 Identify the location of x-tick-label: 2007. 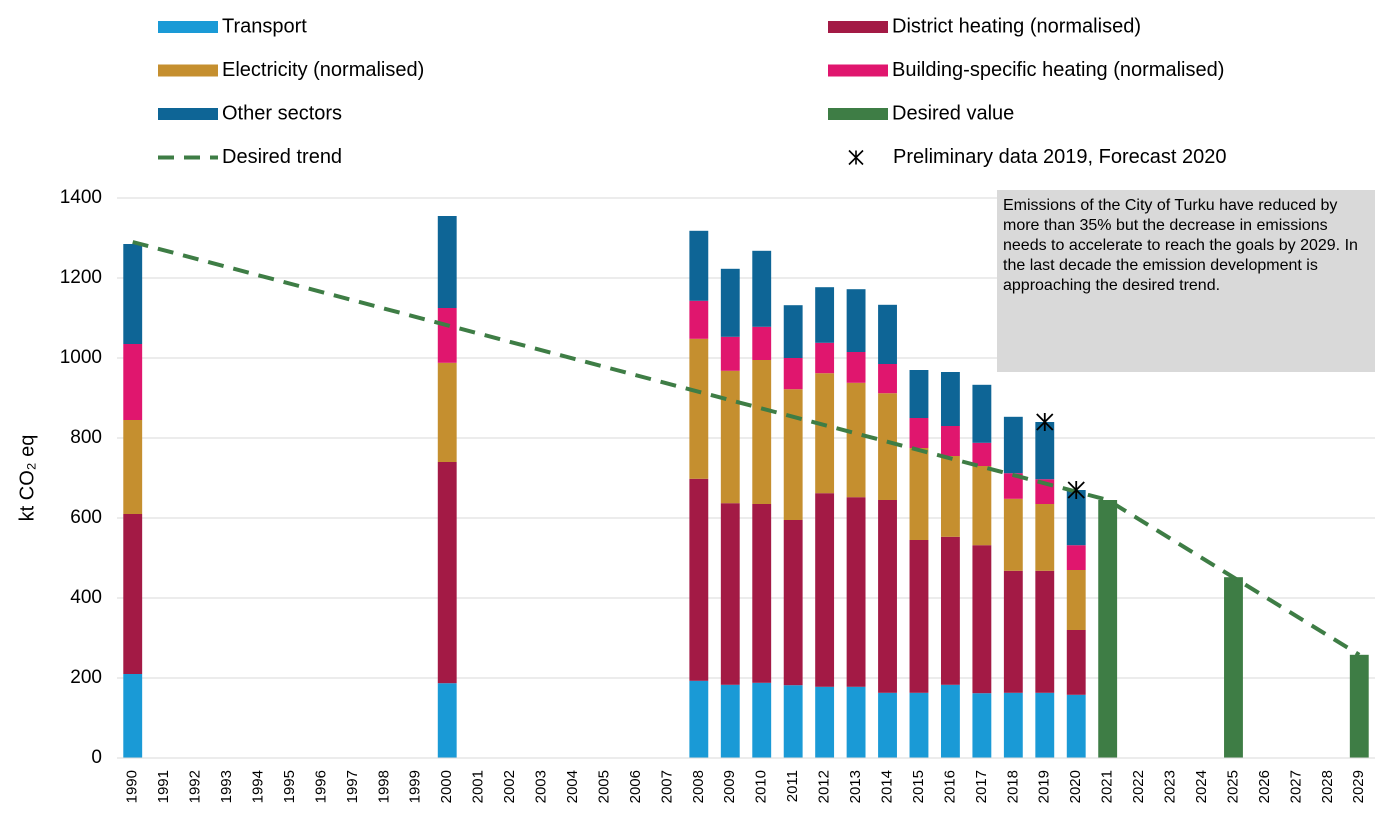
(666, 786).